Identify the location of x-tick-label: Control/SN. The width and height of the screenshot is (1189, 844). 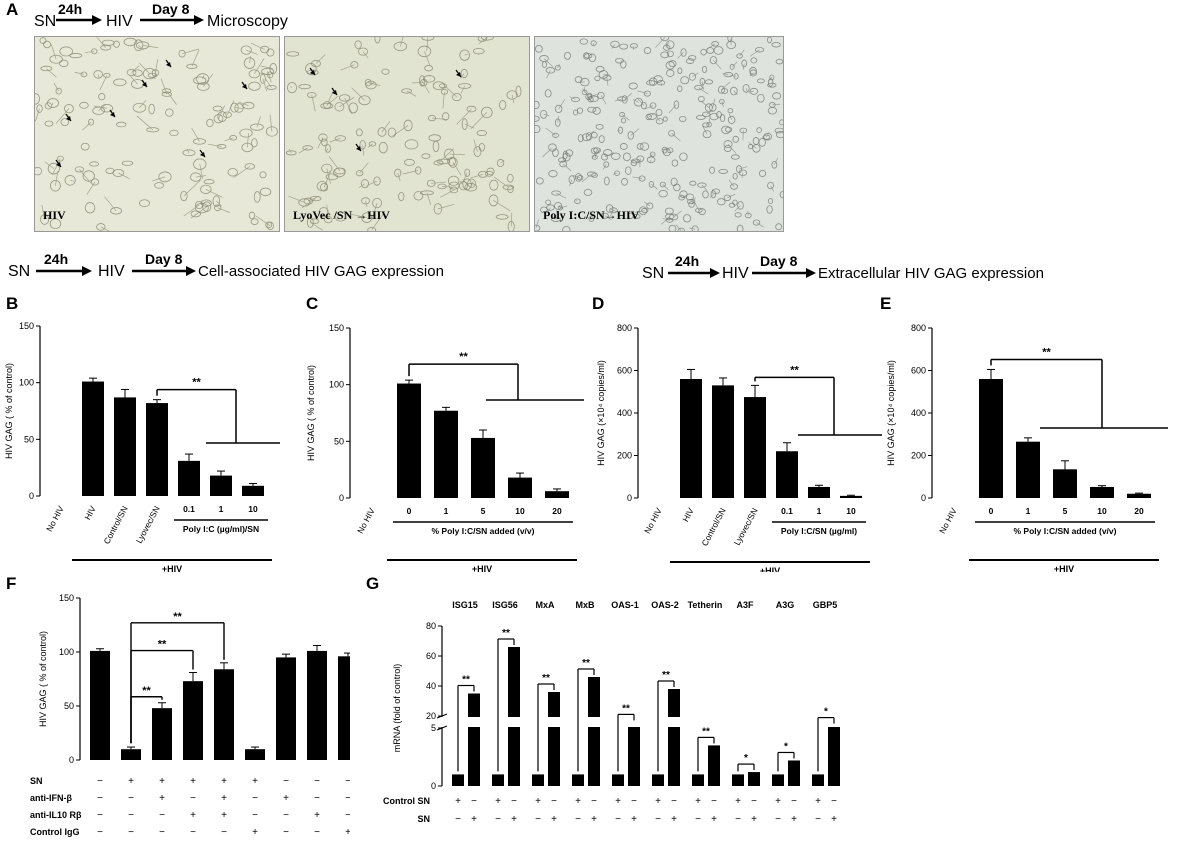
(115, 524).